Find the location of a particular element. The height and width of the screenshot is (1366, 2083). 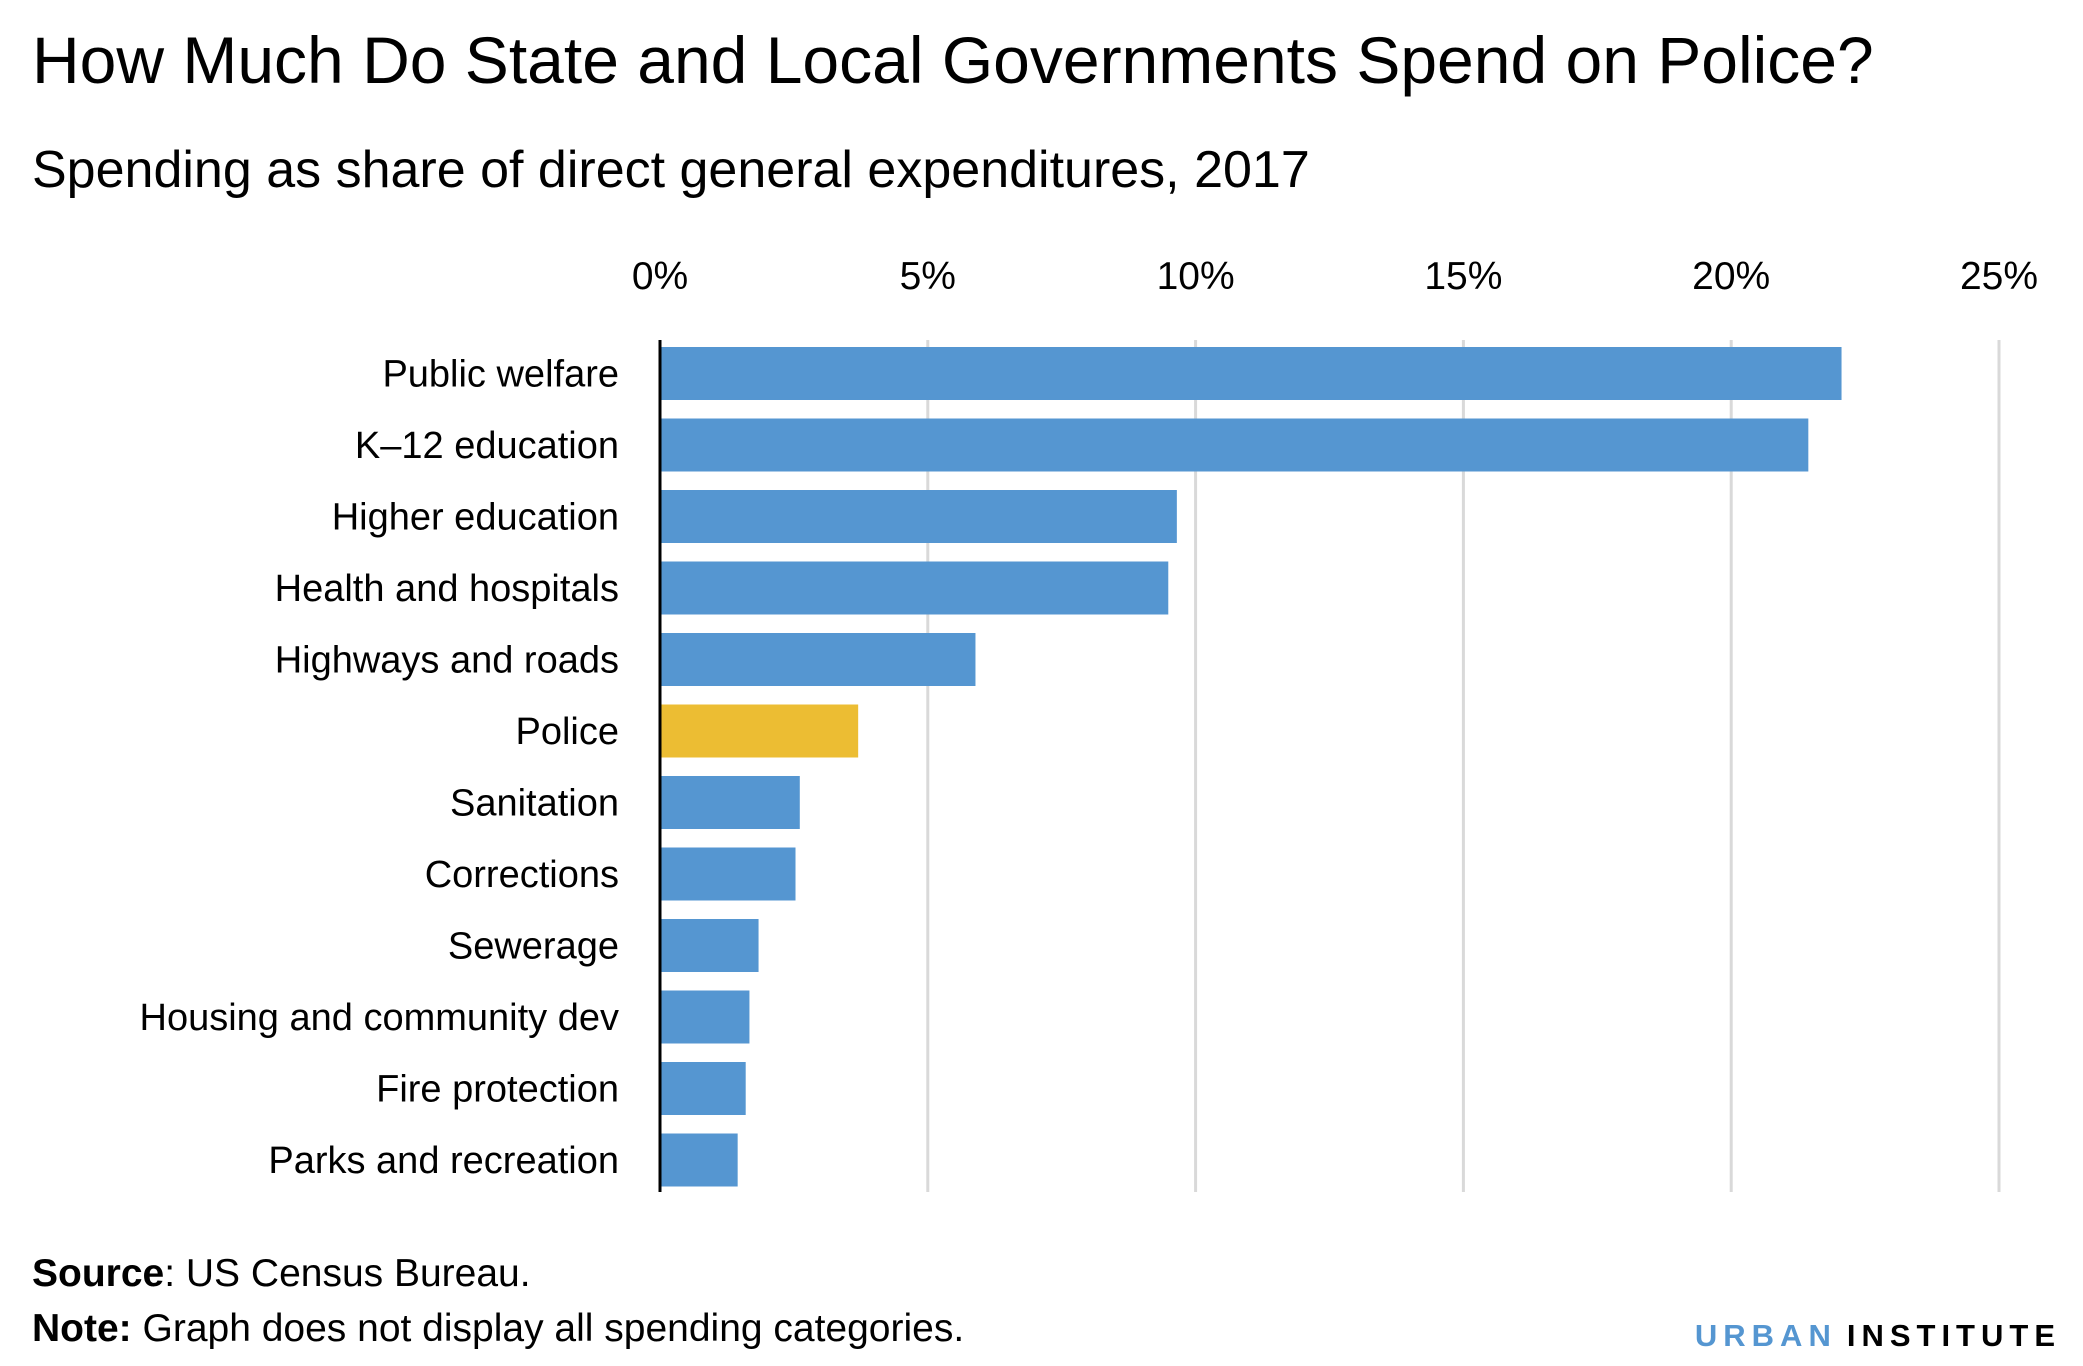

category-label: Sewerage is located at coordinates (533, 947).